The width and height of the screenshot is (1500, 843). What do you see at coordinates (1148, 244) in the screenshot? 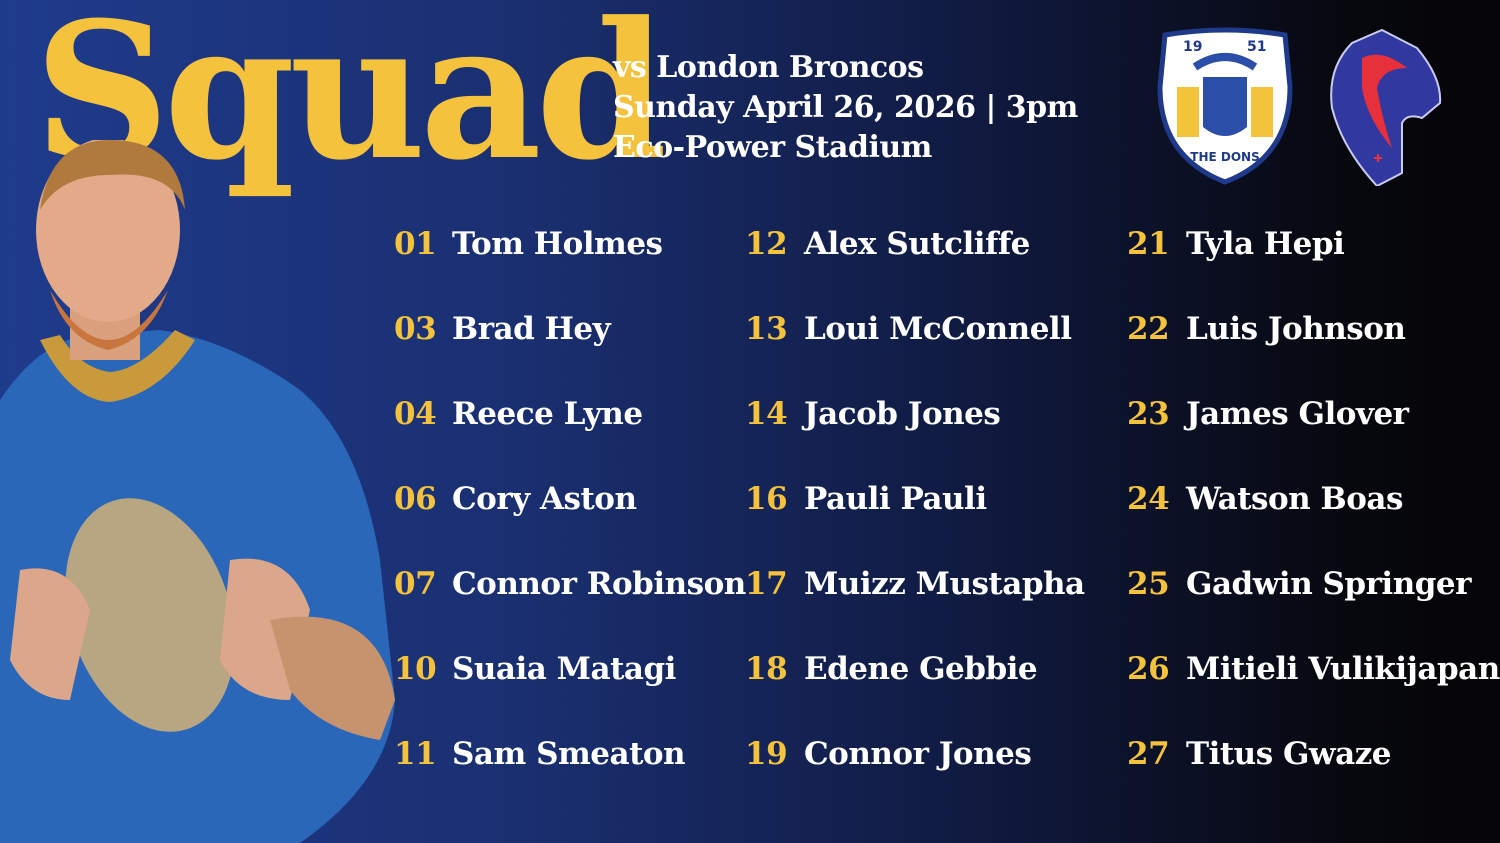
I see `player-number: 21` at bounding box center [1148, 244].